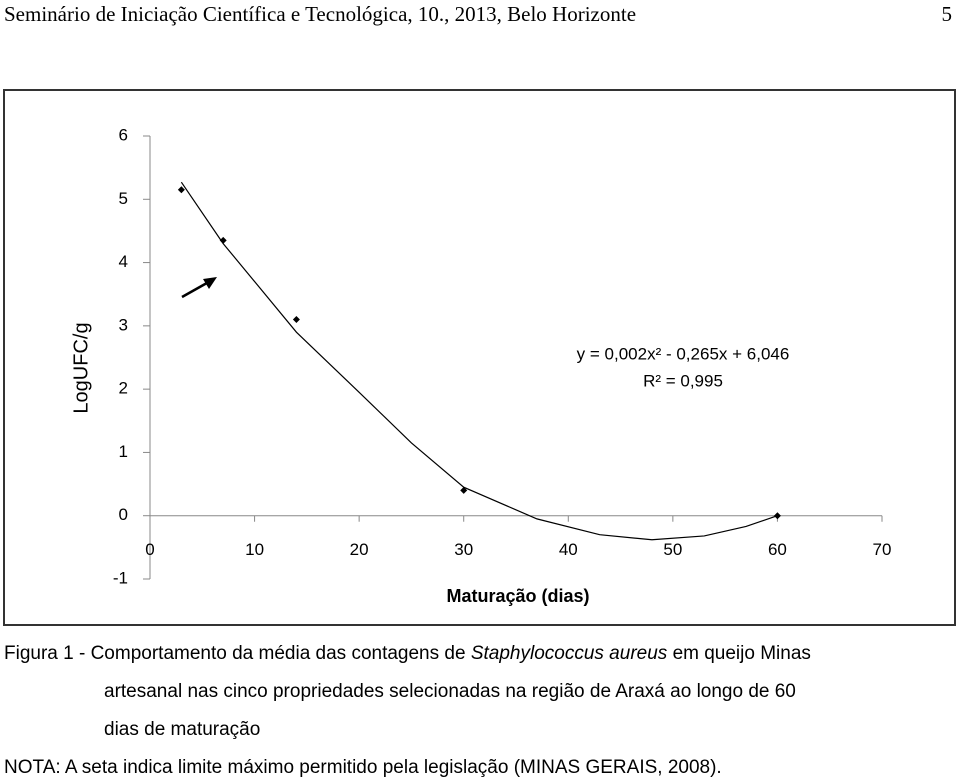 This screenshot has width=960, height=783. What do you see at coordinates (123, 134) in the screenshot?
I see `y-tick-label: 6` at bounding box center [123, 134].